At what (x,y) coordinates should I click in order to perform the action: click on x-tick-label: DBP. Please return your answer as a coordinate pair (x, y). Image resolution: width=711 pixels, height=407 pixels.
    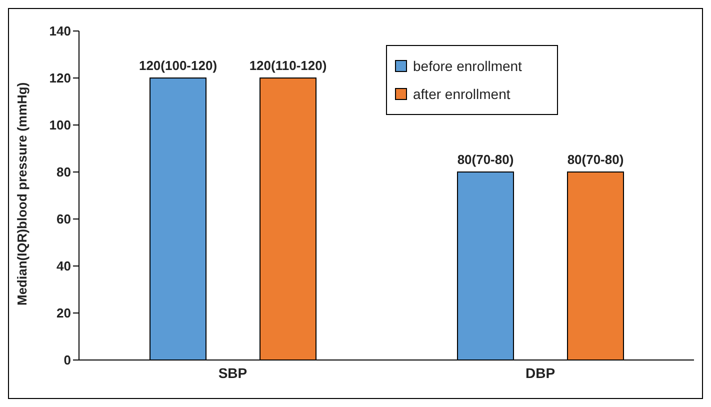
    Looking at the image, I should click on (540, 372).